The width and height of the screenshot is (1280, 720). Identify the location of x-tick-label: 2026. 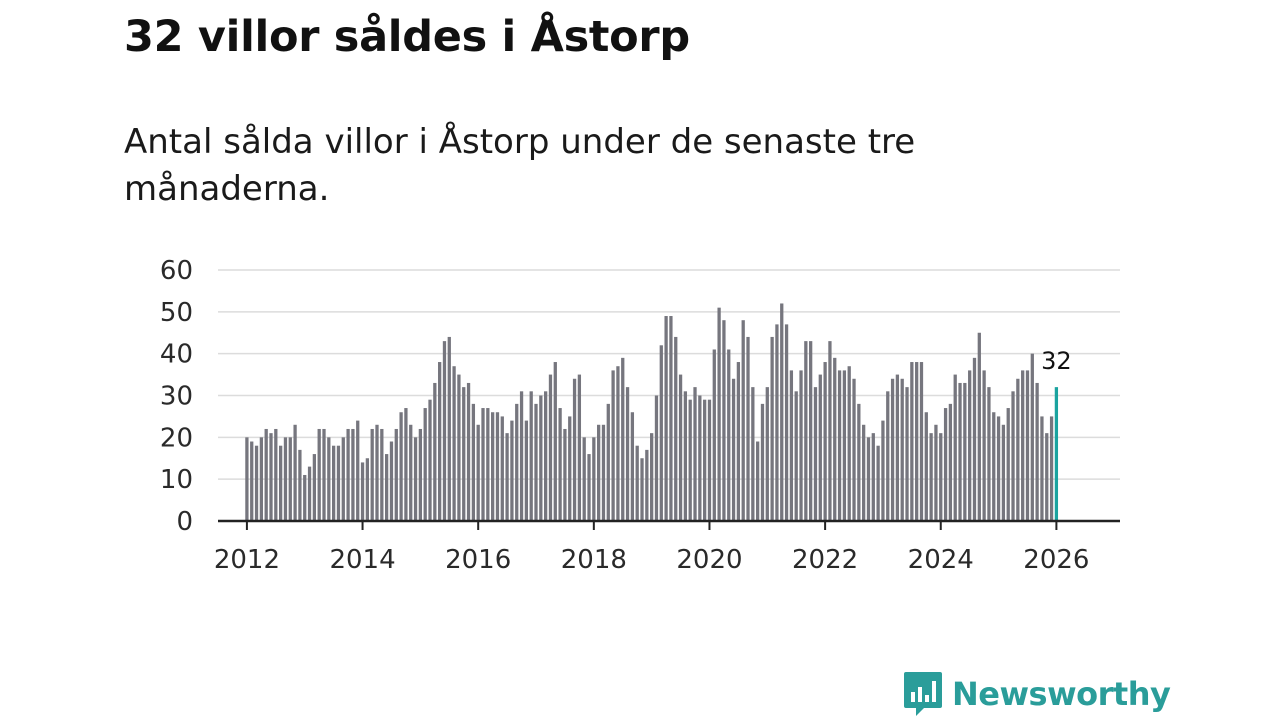
(1056, 560).